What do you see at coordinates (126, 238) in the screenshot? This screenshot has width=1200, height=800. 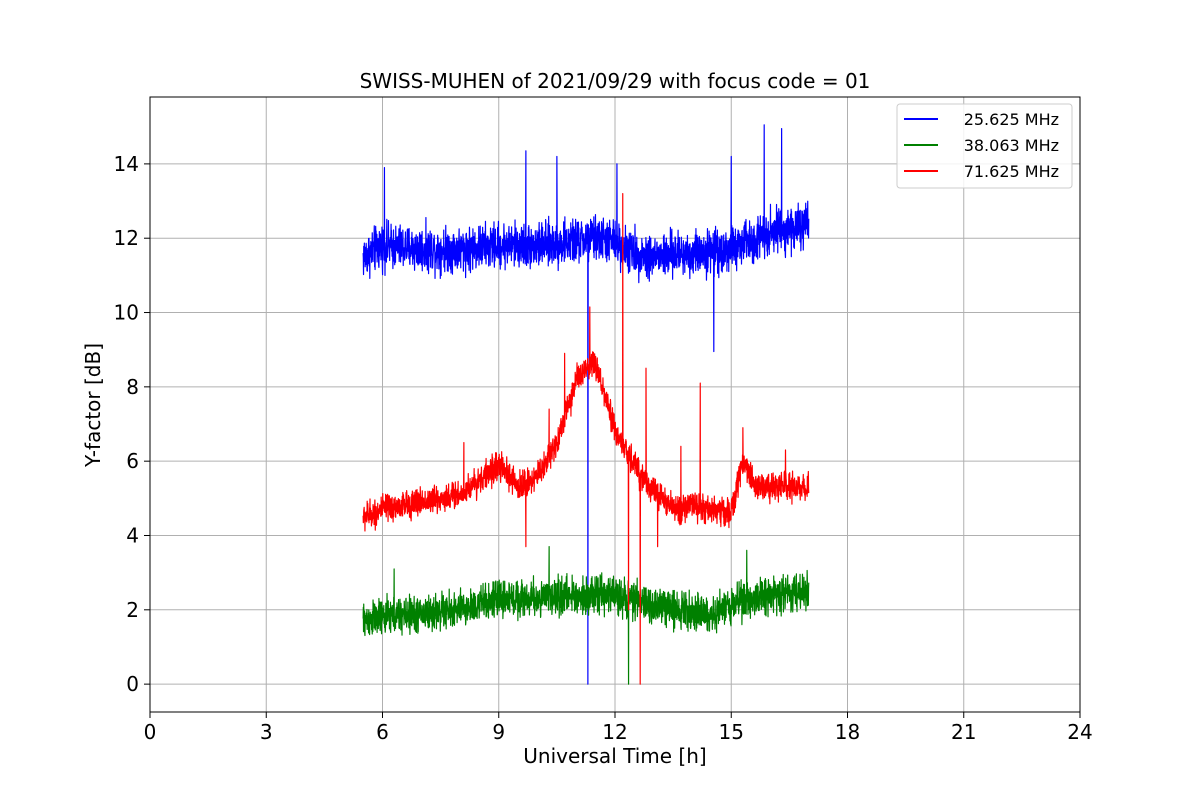 I see `y-tick-label: 12` at bounding box center [126, 238].